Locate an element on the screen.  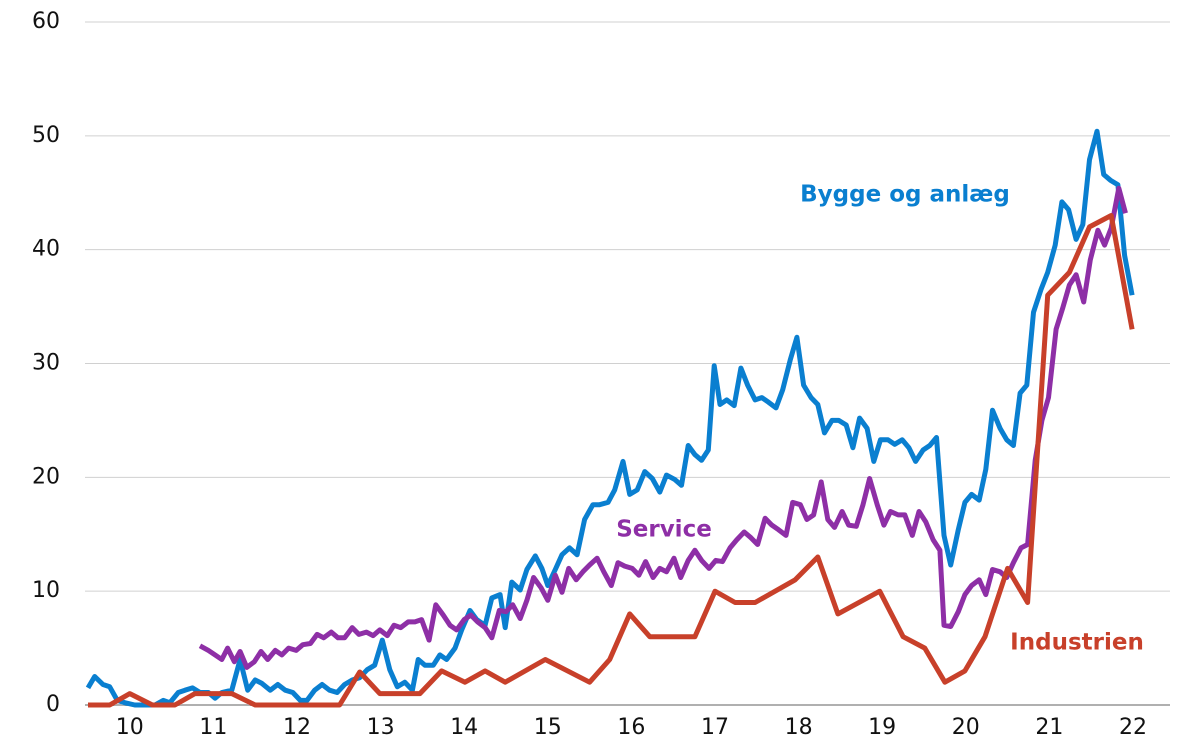
x-tick-label: 22 is located at coordinates (1133, 727).